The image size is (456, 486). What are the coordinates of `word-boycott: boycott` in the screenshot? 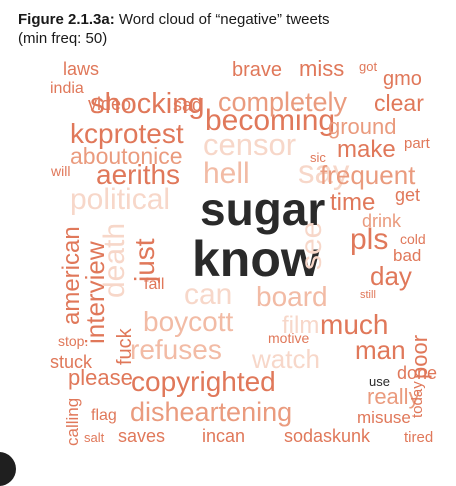 It's located at (188, 321).